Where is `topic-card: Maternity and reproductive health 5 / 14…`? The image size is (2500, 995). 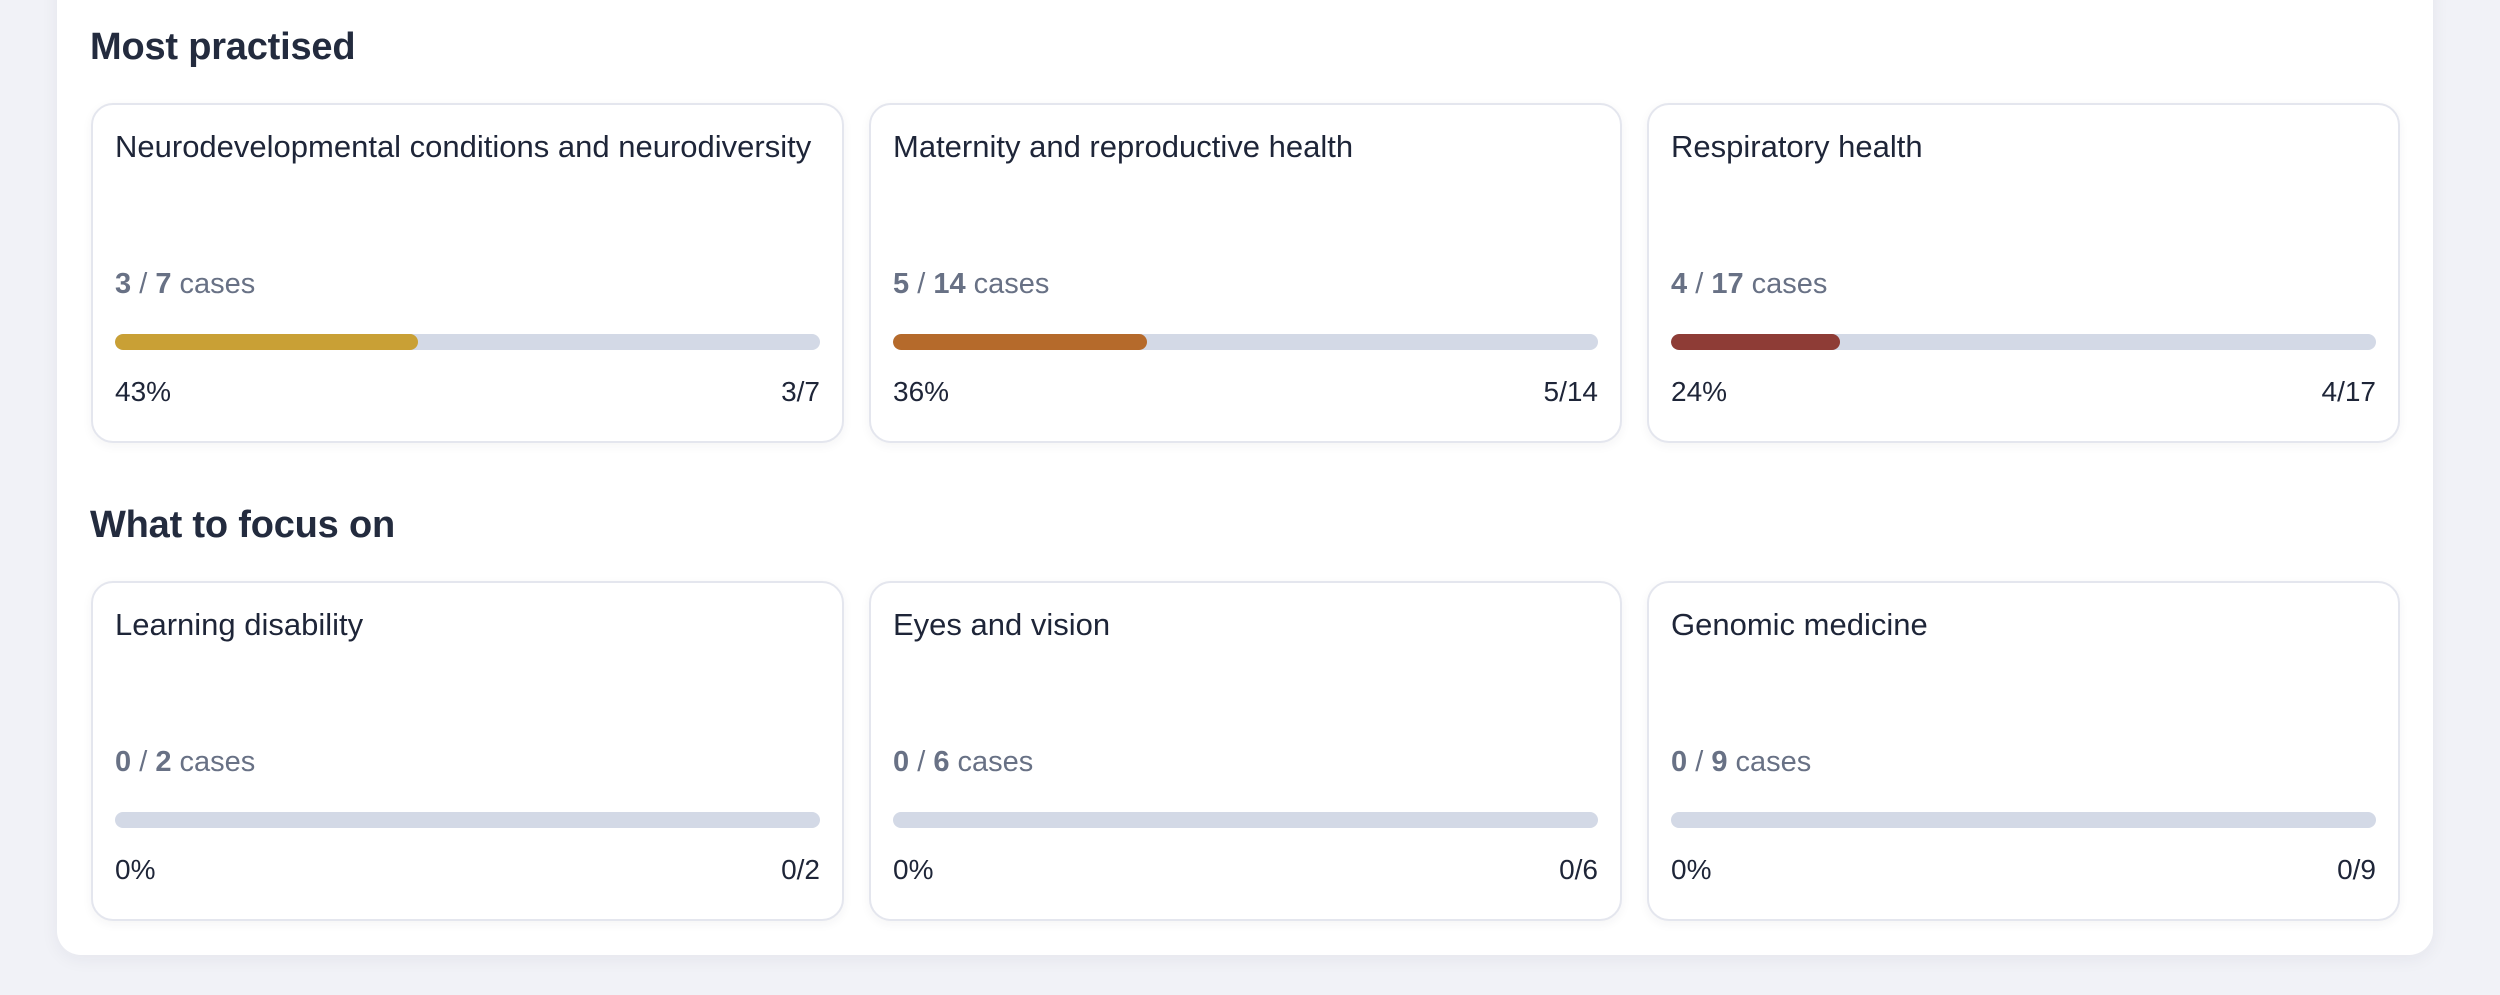
topic-card: Maternity and reproductive health 5 / 14… is located at coordinates (1245, 273).